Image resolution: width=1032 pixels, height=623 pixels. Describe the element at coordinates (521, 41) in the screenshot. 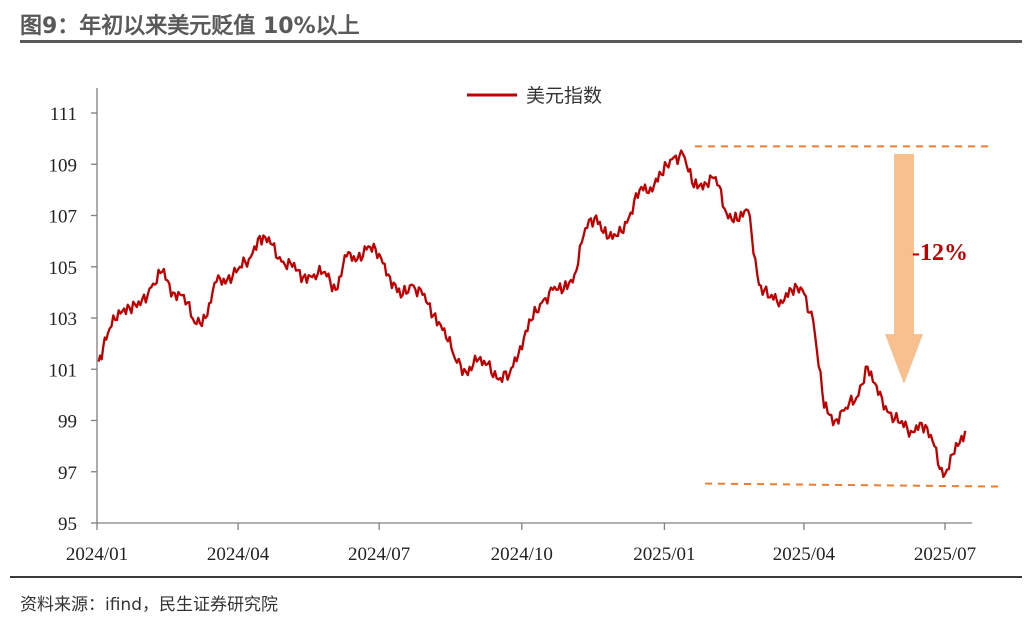

I see `header-divider` at that location.